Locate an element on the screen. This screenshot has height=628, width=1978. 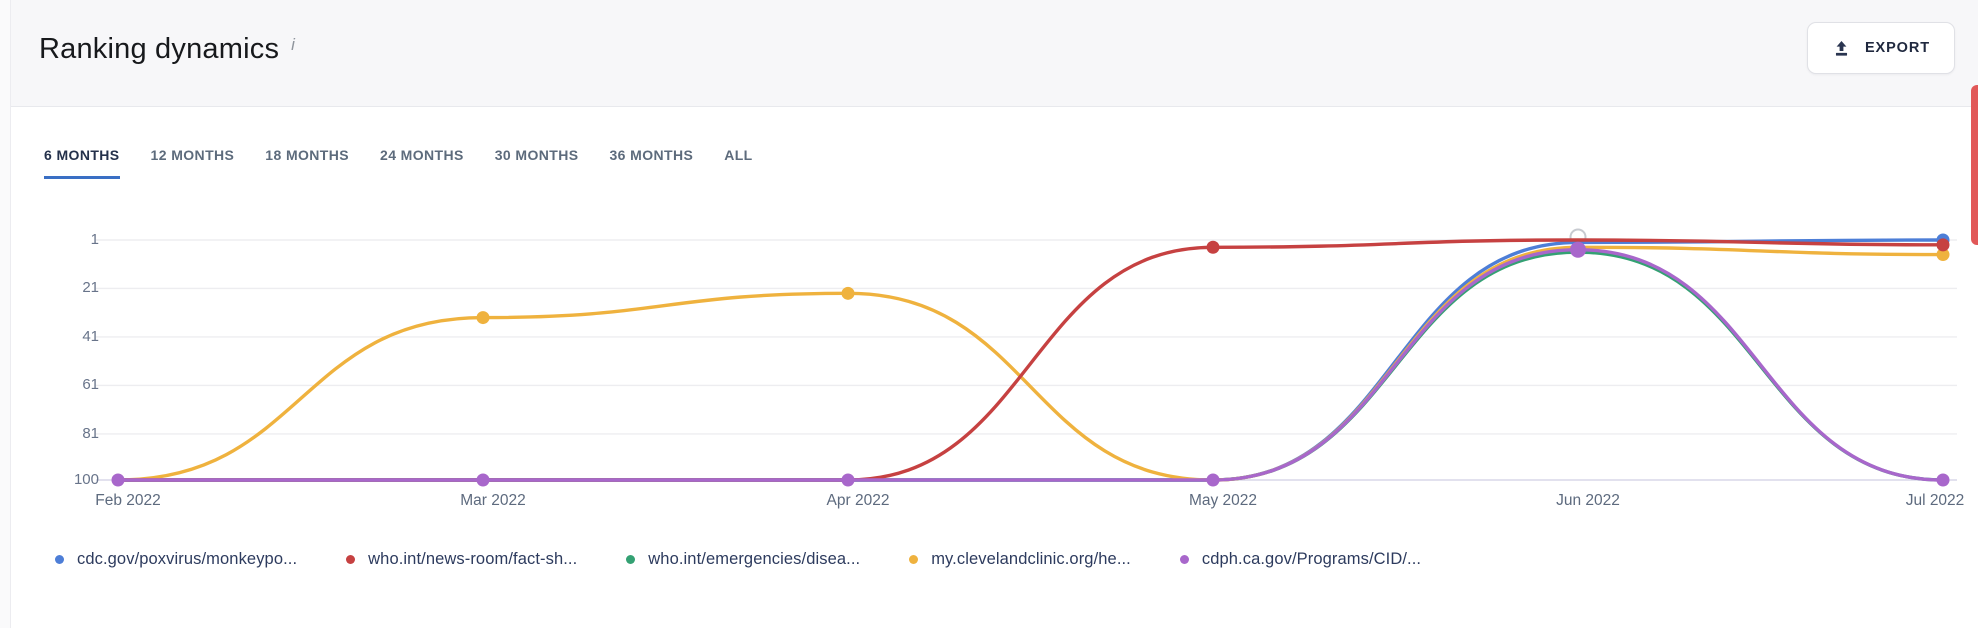
title-wrap: Ranking dynamics i is located at coordinates (167, 49).